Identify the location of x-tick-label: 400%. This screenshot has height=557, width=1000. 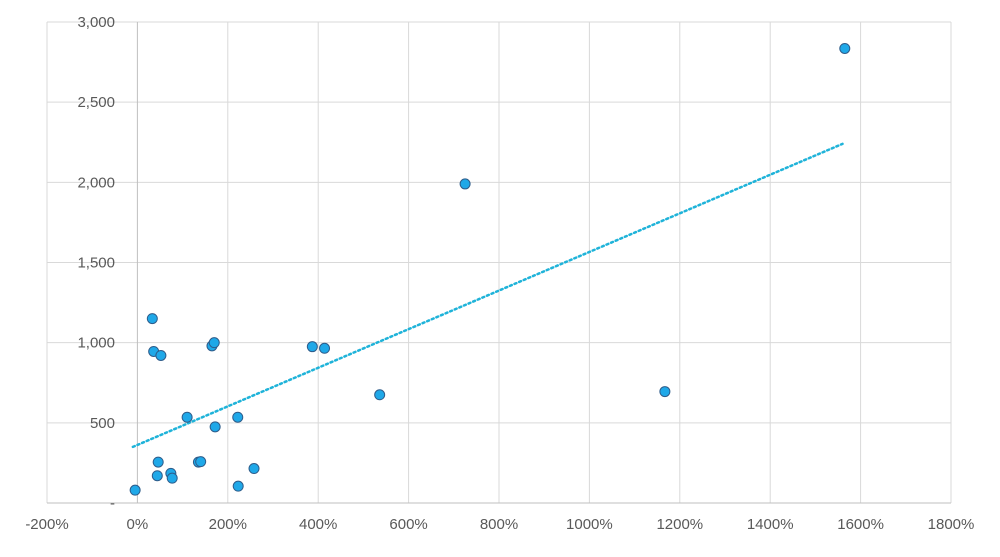
(318, 524).